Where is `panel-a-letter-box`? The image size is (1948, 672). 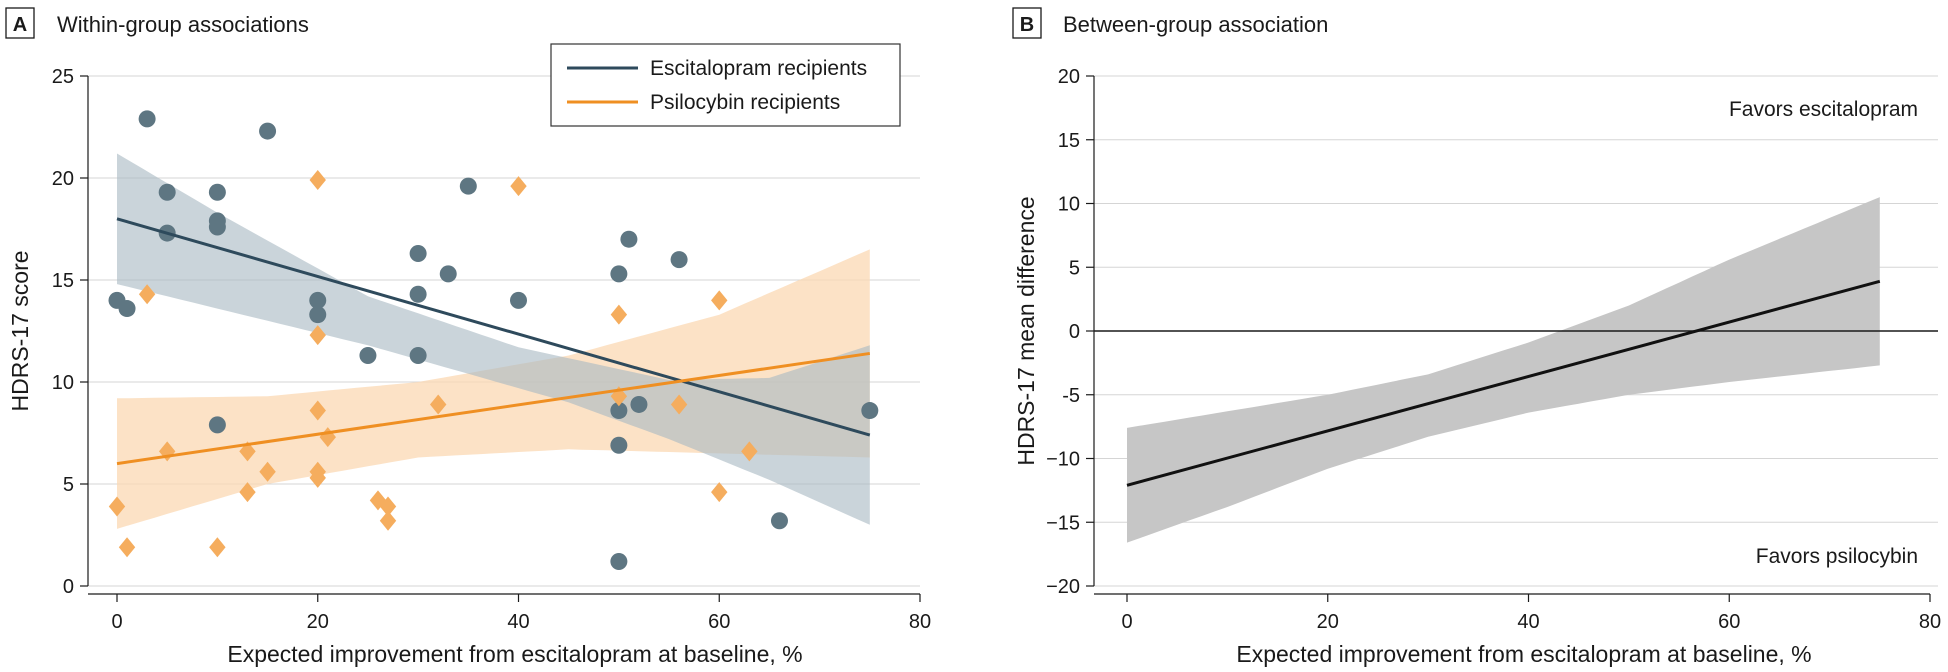 panel-a-letter-box is located at coordinates (20, 23).